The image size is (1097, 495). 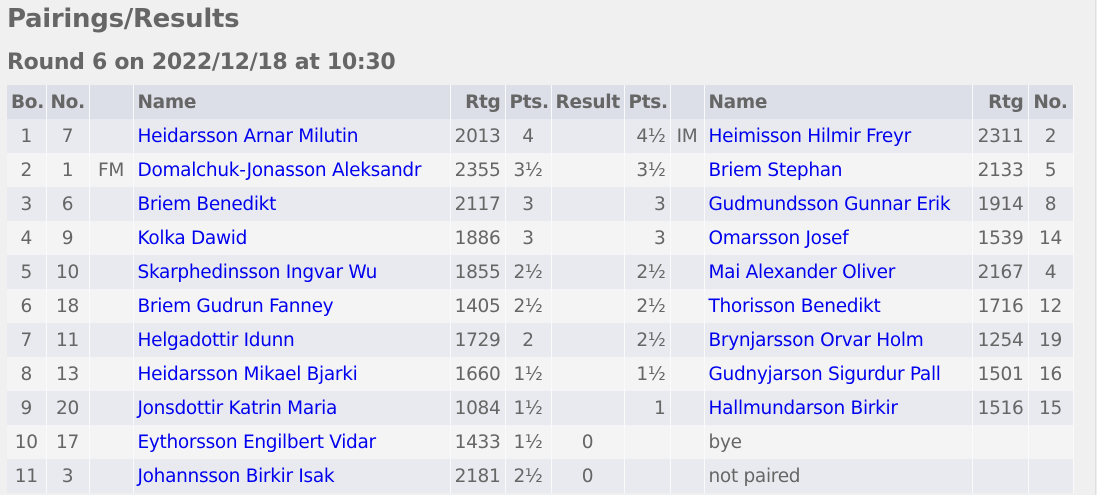 I want to click on header-board: Bo., so click(x=27, y=102).